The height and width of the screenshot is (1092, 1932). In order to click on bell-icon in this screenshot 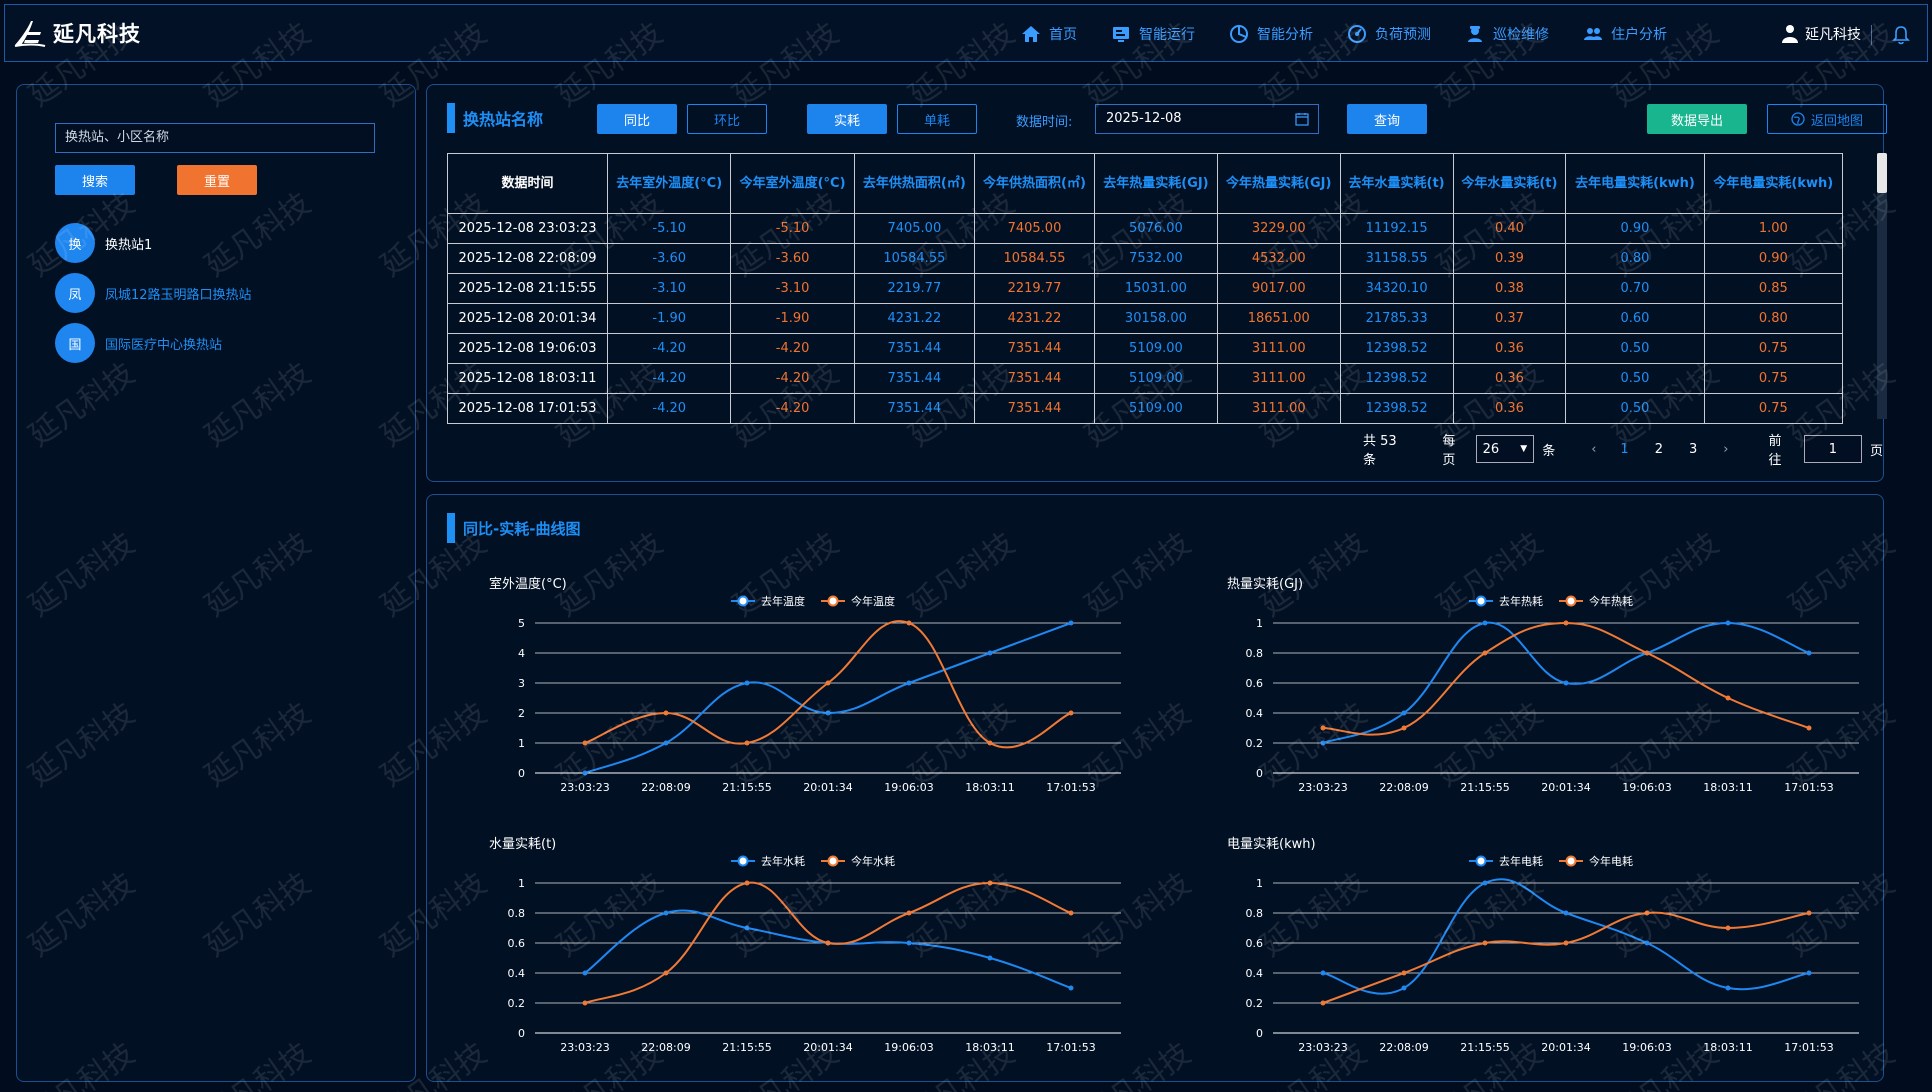, I will do `click(1901, 35)`.